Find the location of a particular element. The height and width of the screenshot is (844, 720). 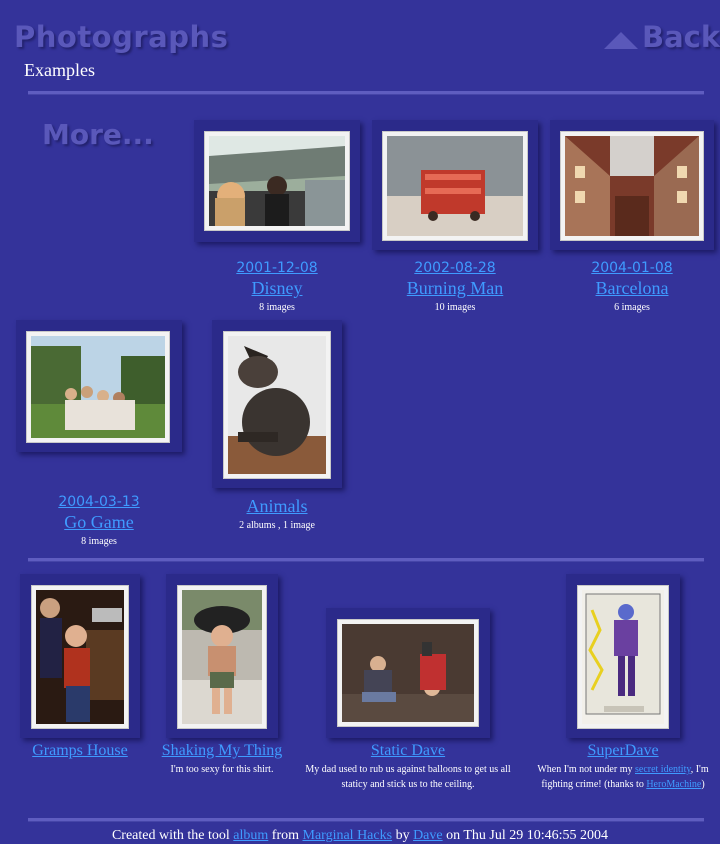

photo-caption: Gramps House is located at coordinates (80, 751).